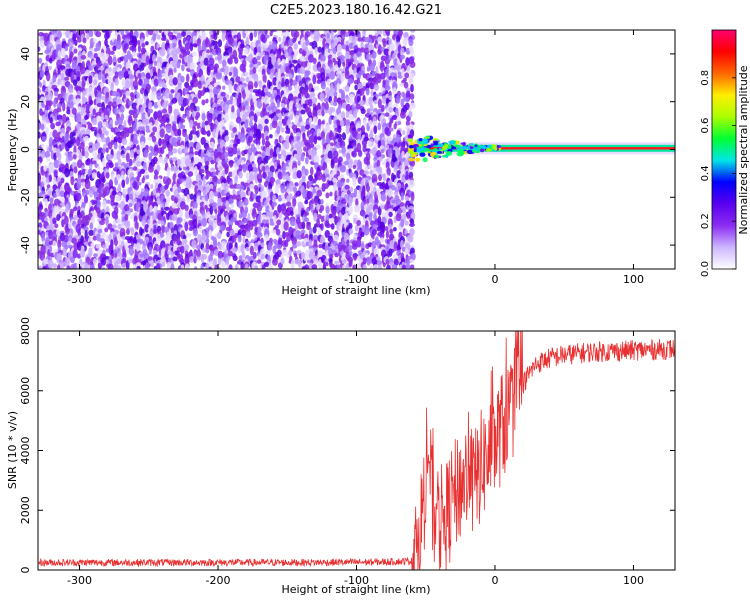 This screenshot has height=600, width=750. Describe the element at coordinates (25, 54) in the screenshot. I see `spectrogram-y-tick-label: 40` at that location.